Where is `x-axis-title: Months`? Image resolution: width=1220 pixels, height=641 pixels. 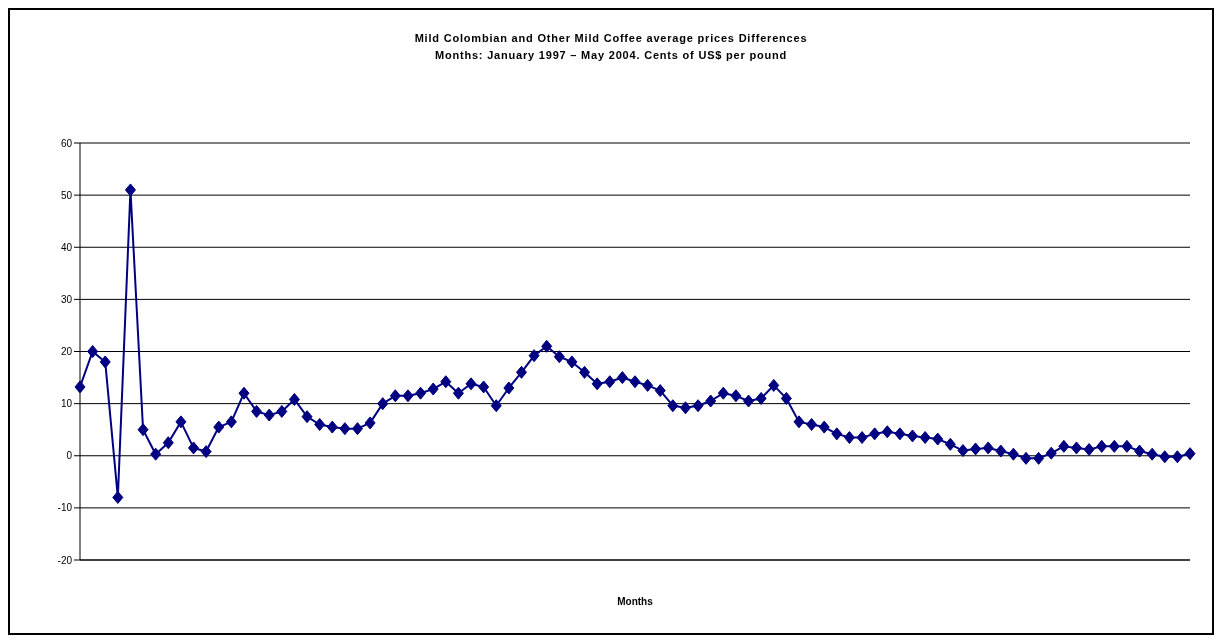
x-axis-title: Months is located at coordinates (635, 601).